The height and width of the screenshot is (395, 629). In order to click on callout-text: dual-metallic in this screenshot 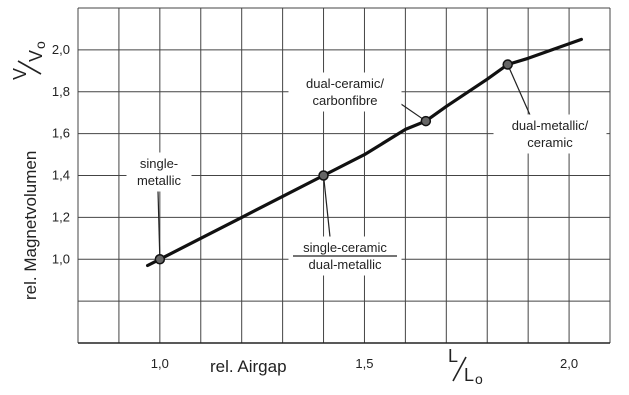, I will do `click(345, 264)`.